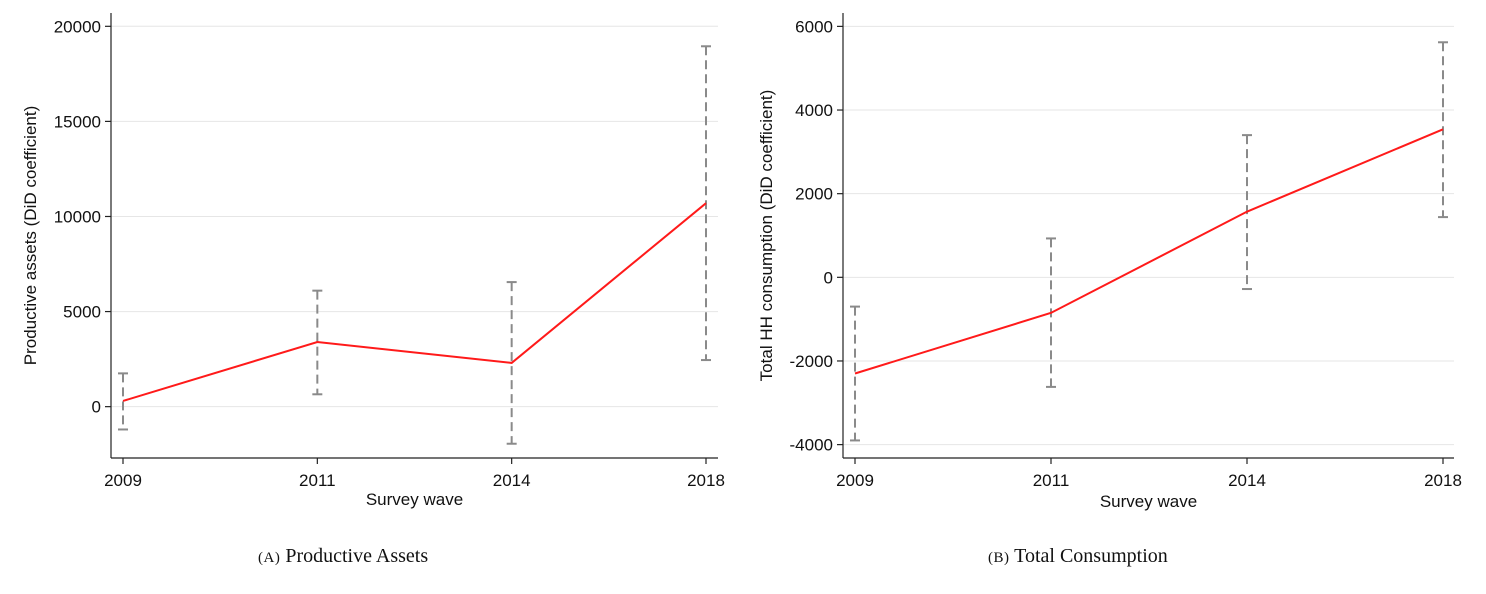  I want to click on y-tick-label: 15000, so click(77, 121).